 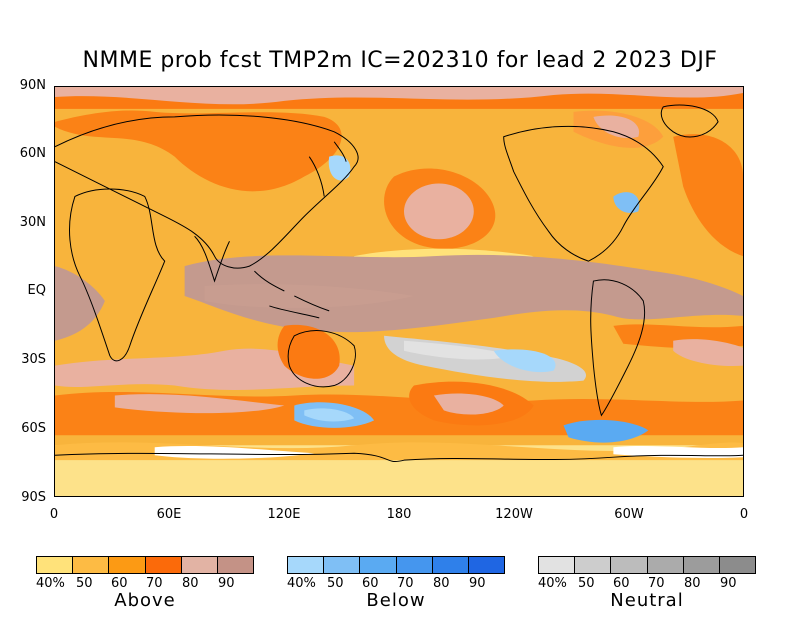 I want to click on lon-label-60w: 60W, so click(x=629, y=514).